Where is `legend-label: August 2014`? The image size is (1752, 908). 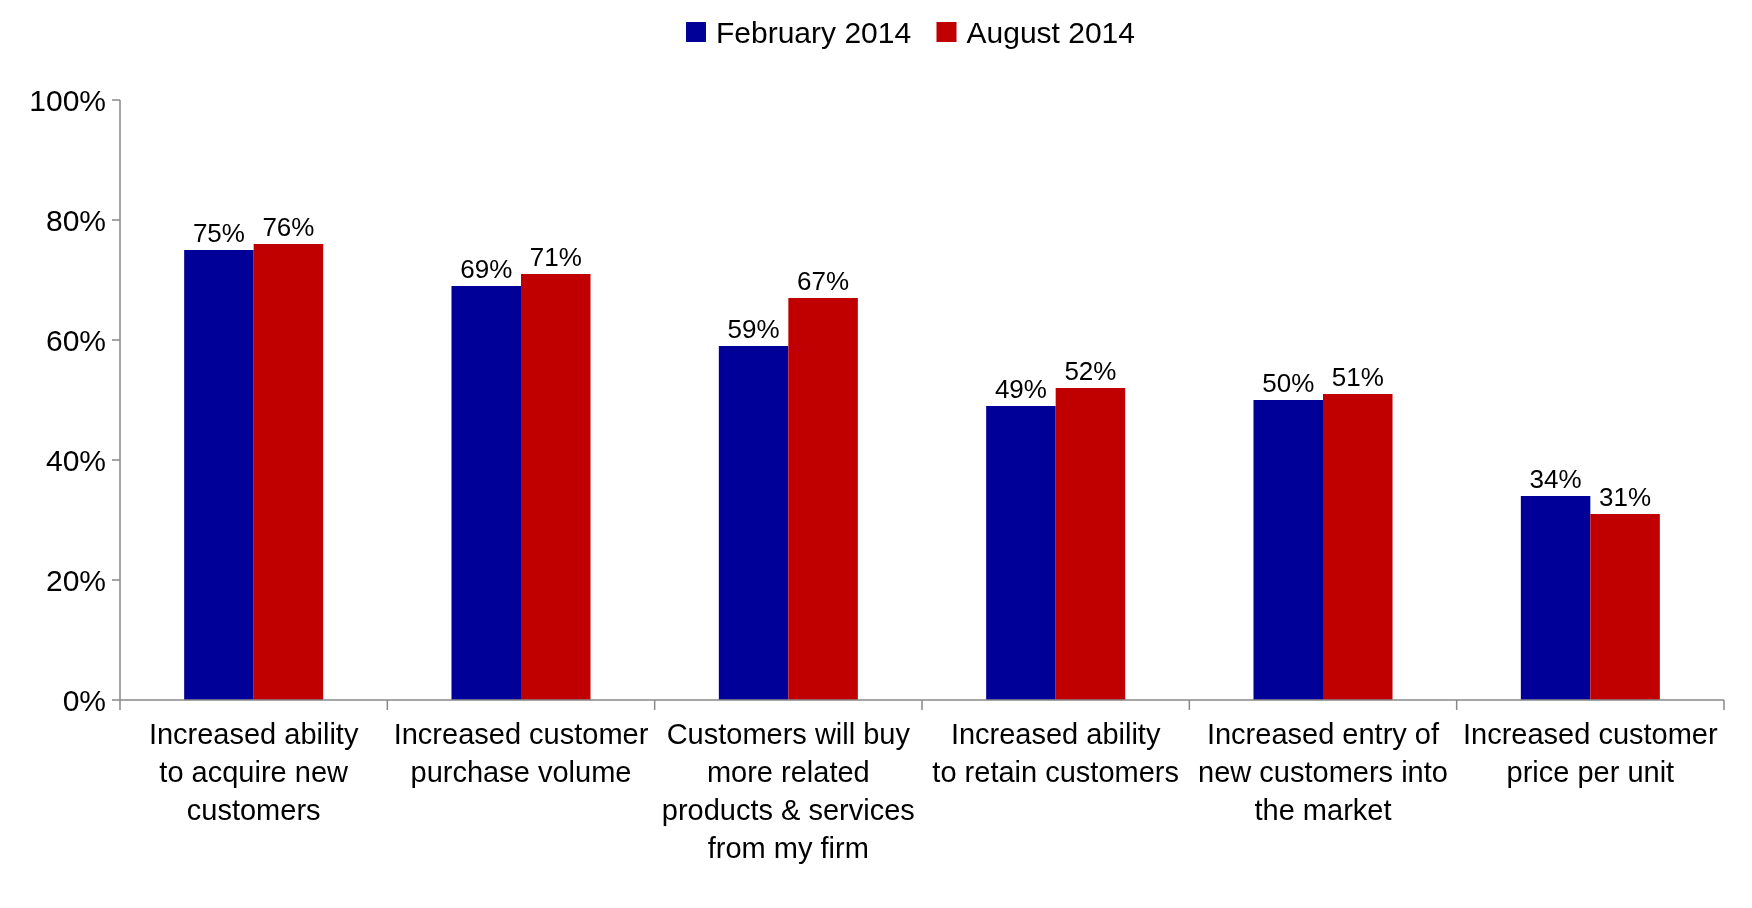 legend-label: August 2014 is located at coordinates (1050, 32).